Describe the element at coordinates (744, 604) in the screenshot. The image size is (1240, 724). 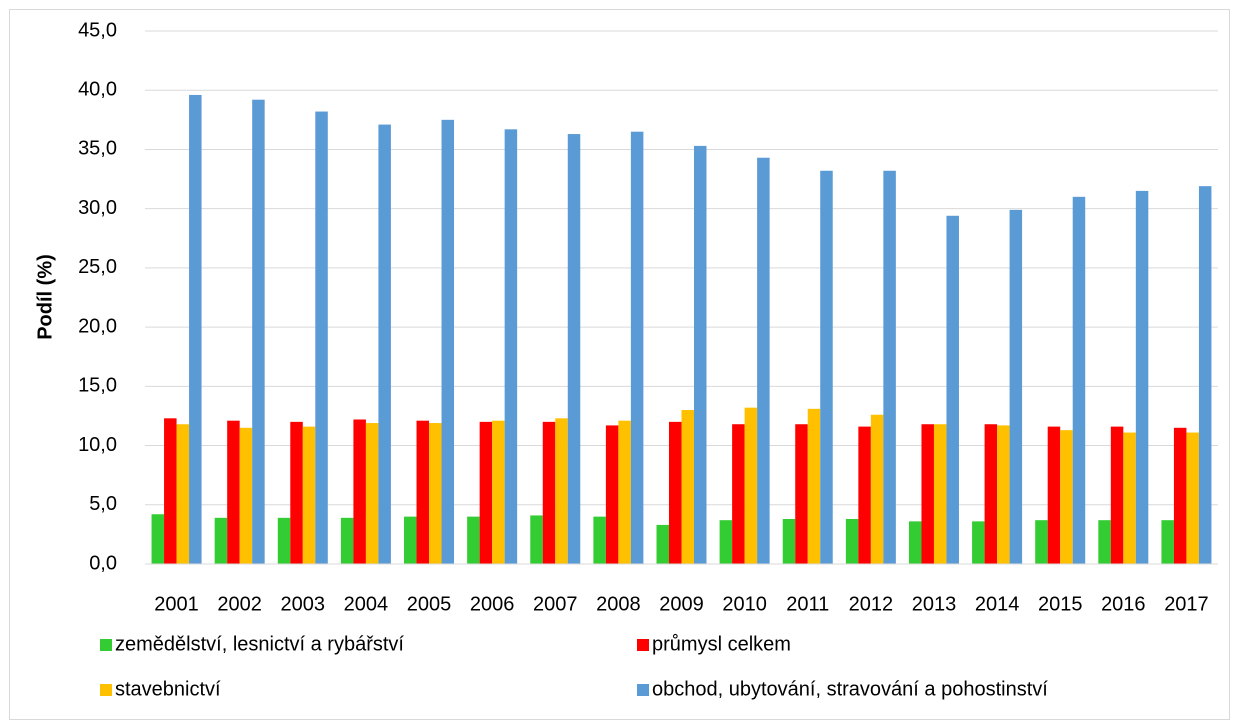
I see `x-tick-label: 2010` at that location.